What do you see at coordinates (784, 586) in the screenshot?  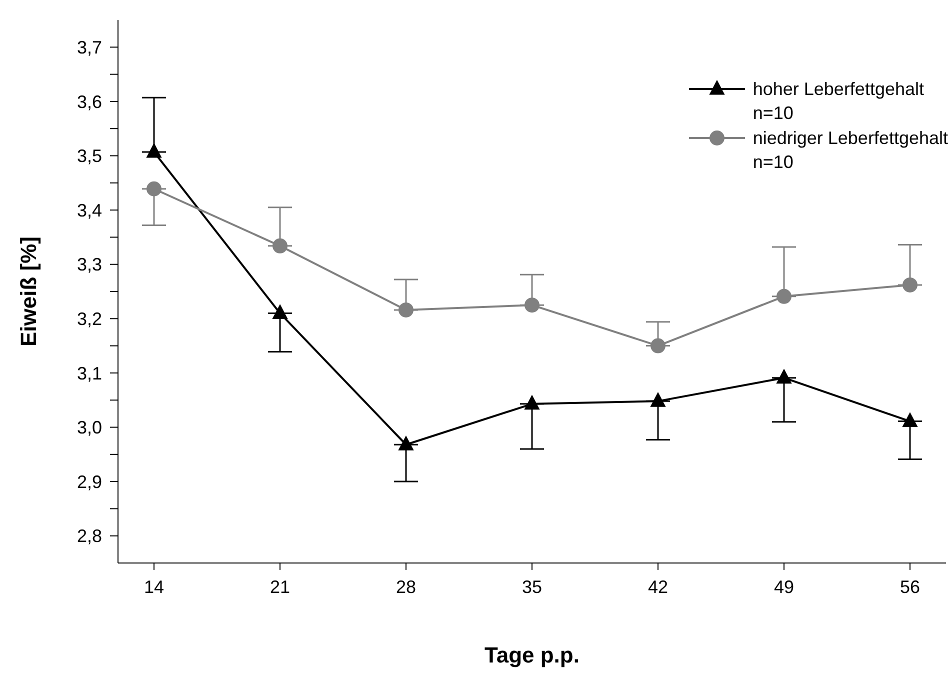 I see `x-tick-label: 49` at bounding box center [784, 586].